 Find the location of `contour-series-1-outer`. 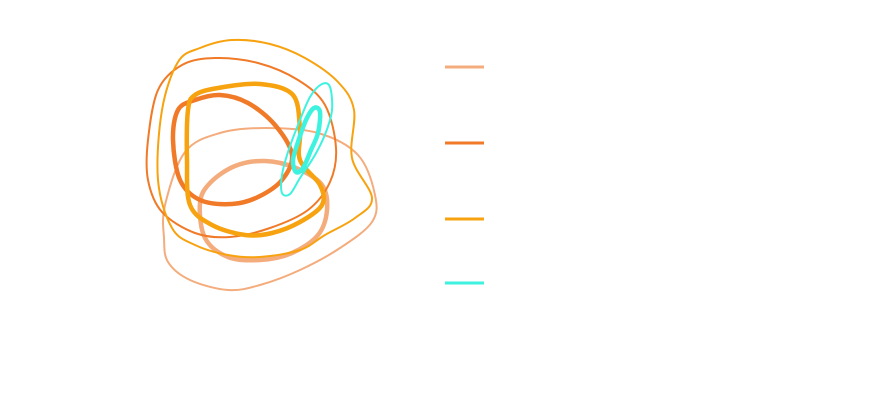

contour-series-1-outer is located at coordinates (270, 209).